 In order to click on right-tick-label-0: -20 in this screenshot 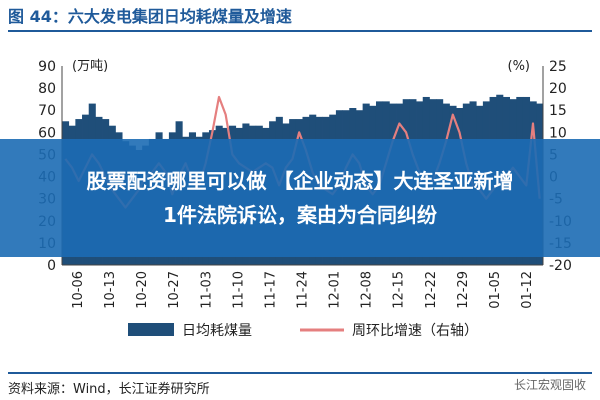, I will do `click(560, 266)`.